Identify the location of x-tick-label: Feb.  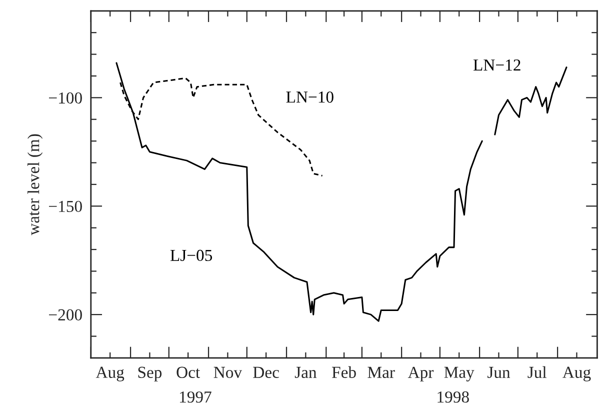
(344, 372).